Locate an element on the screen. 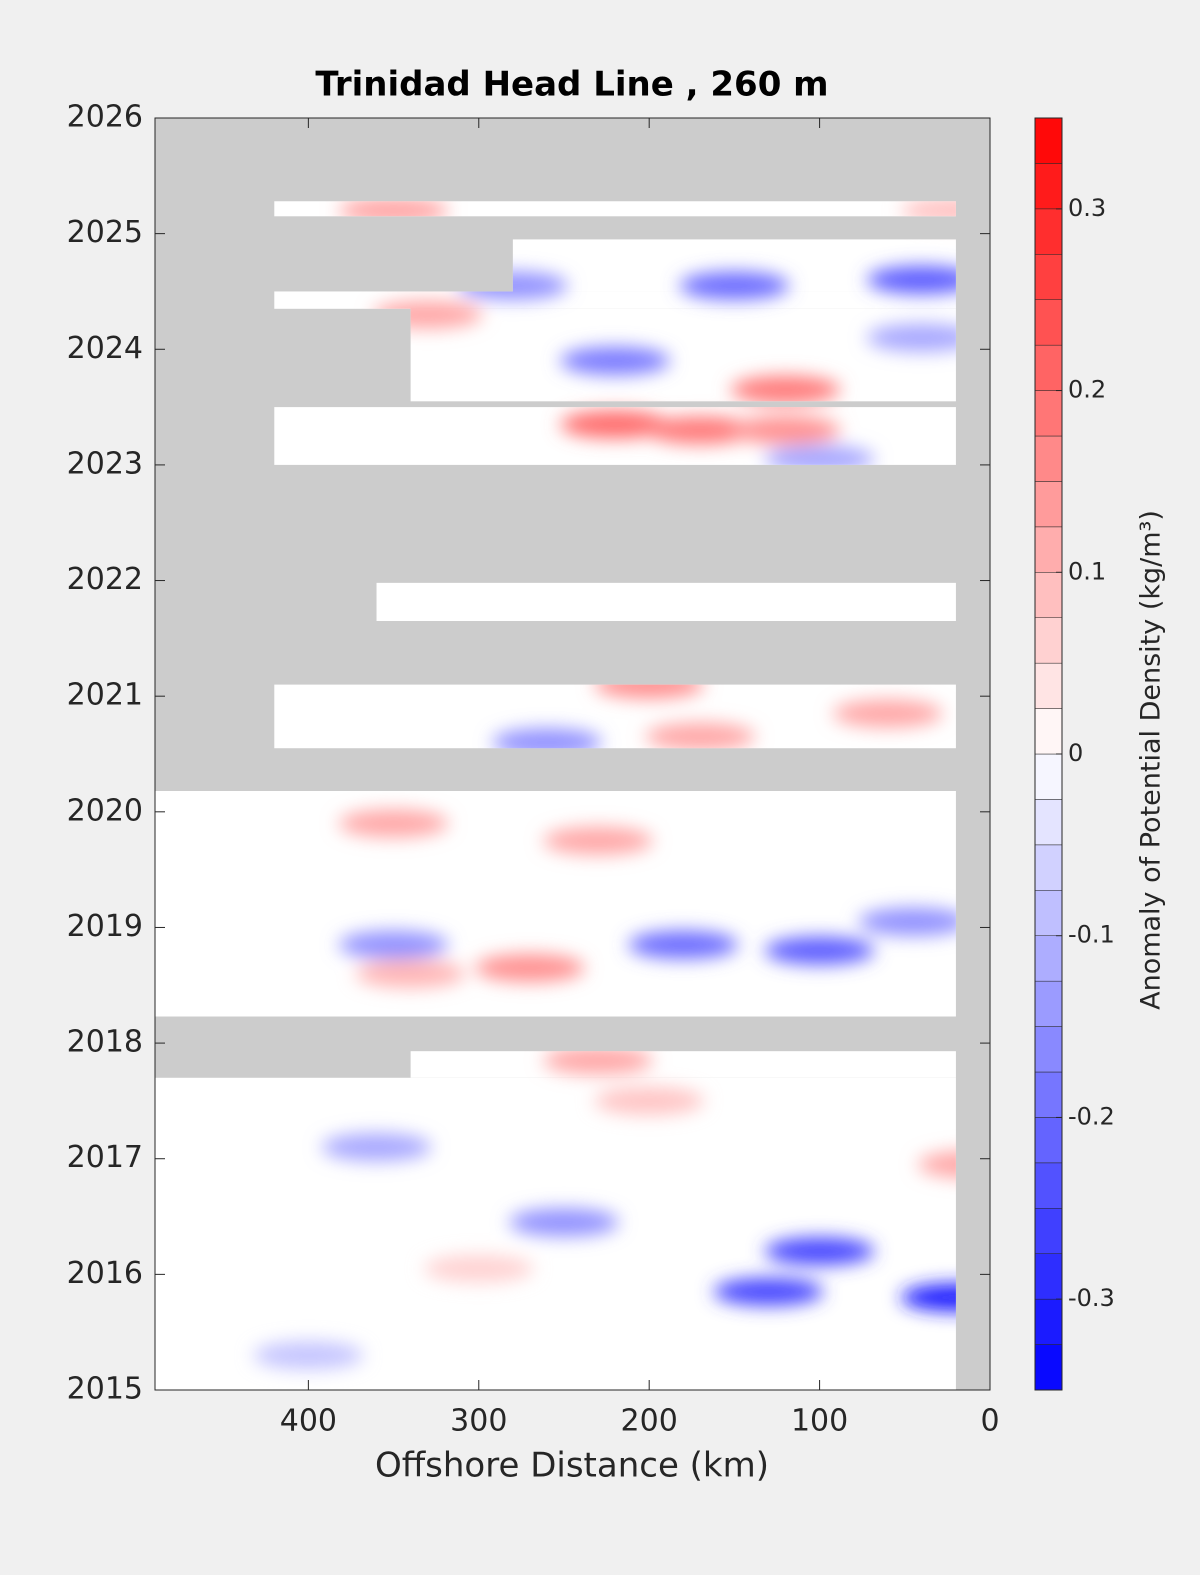 This screenshot has width=1200, height=1575. y-tick-label: 2020 is located at coordinates (105, 810).